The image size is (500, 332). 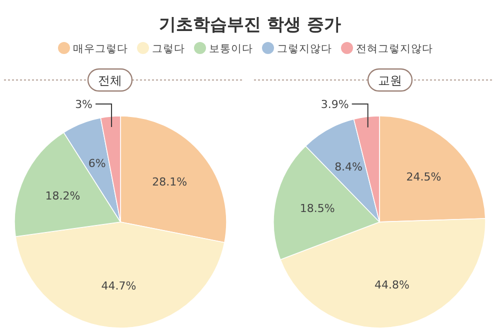 I want to click on chart-title: 기초학습부진 학생 증가, so click(x=250, y=25).